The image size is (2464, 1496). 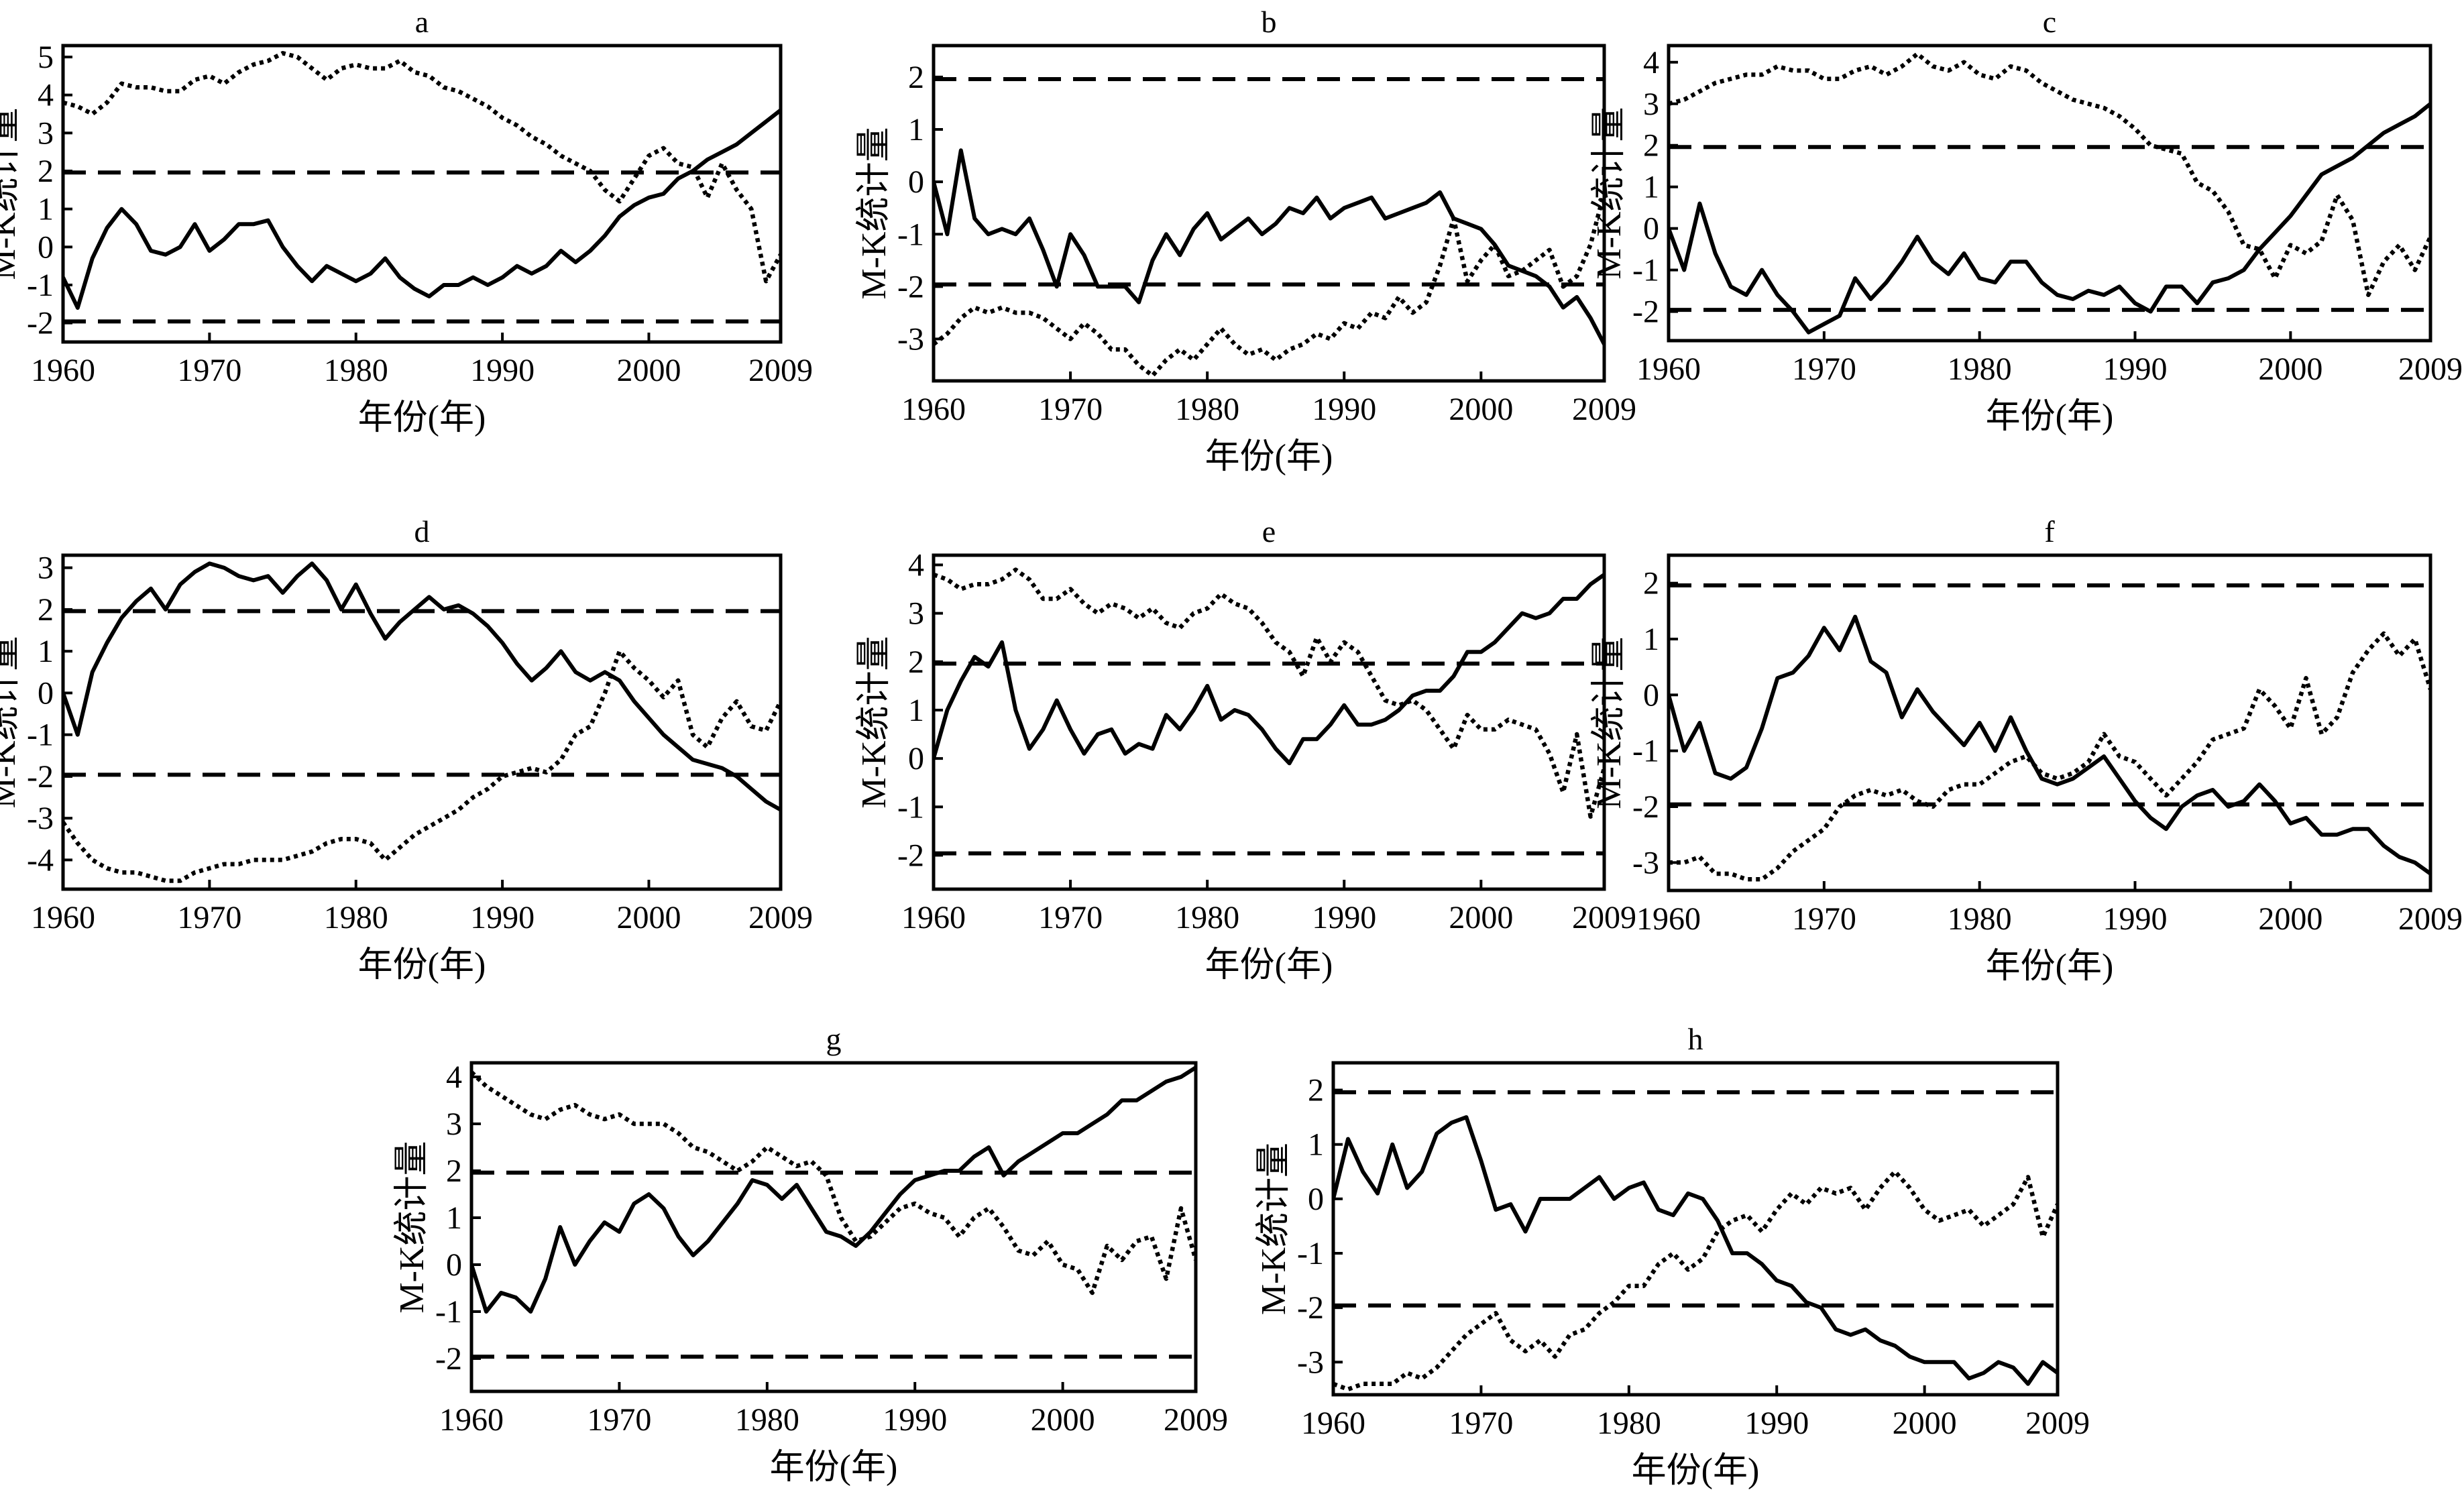 I want to click on panel-title: b, so click(x=1269, y=22).